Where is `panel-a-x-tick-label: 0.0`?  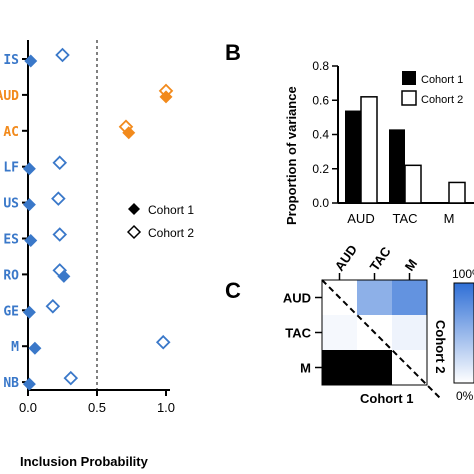
panel-a-x-tick-label: 0.0 is located at coordinates (28, 407).